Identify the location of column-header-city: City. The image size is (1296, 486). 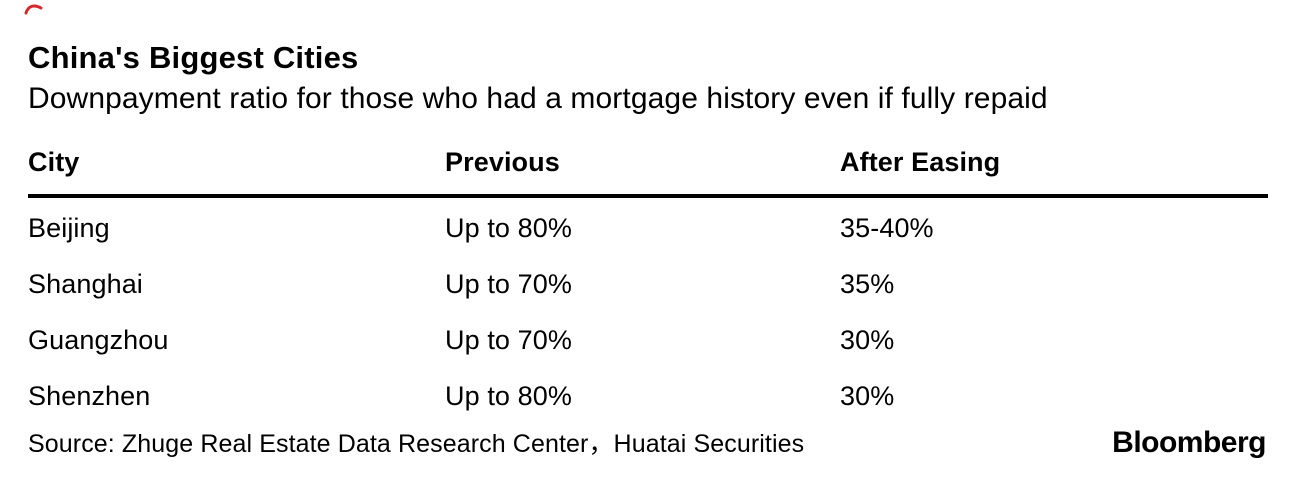
(236, 173).